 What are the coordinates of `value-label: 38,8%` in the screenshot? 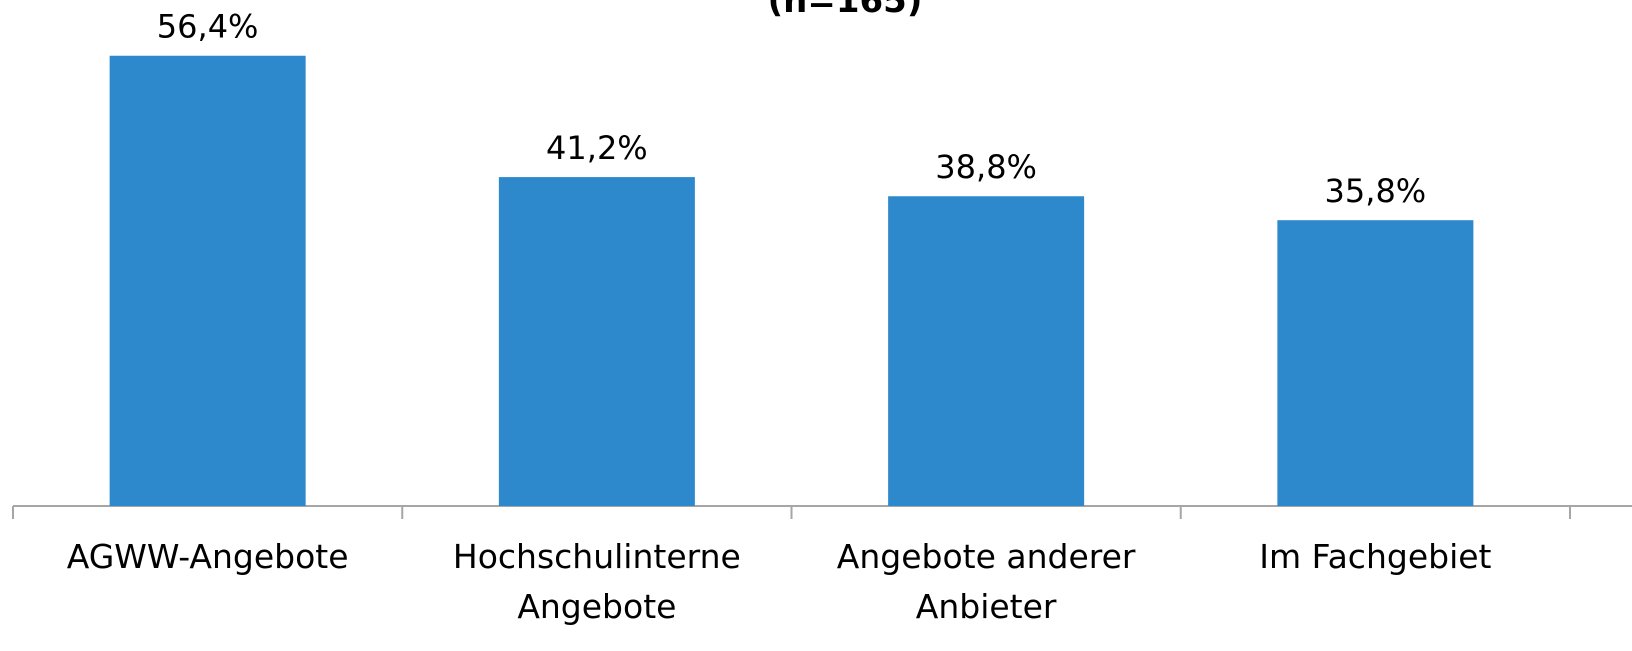 It's located at (986, 167).